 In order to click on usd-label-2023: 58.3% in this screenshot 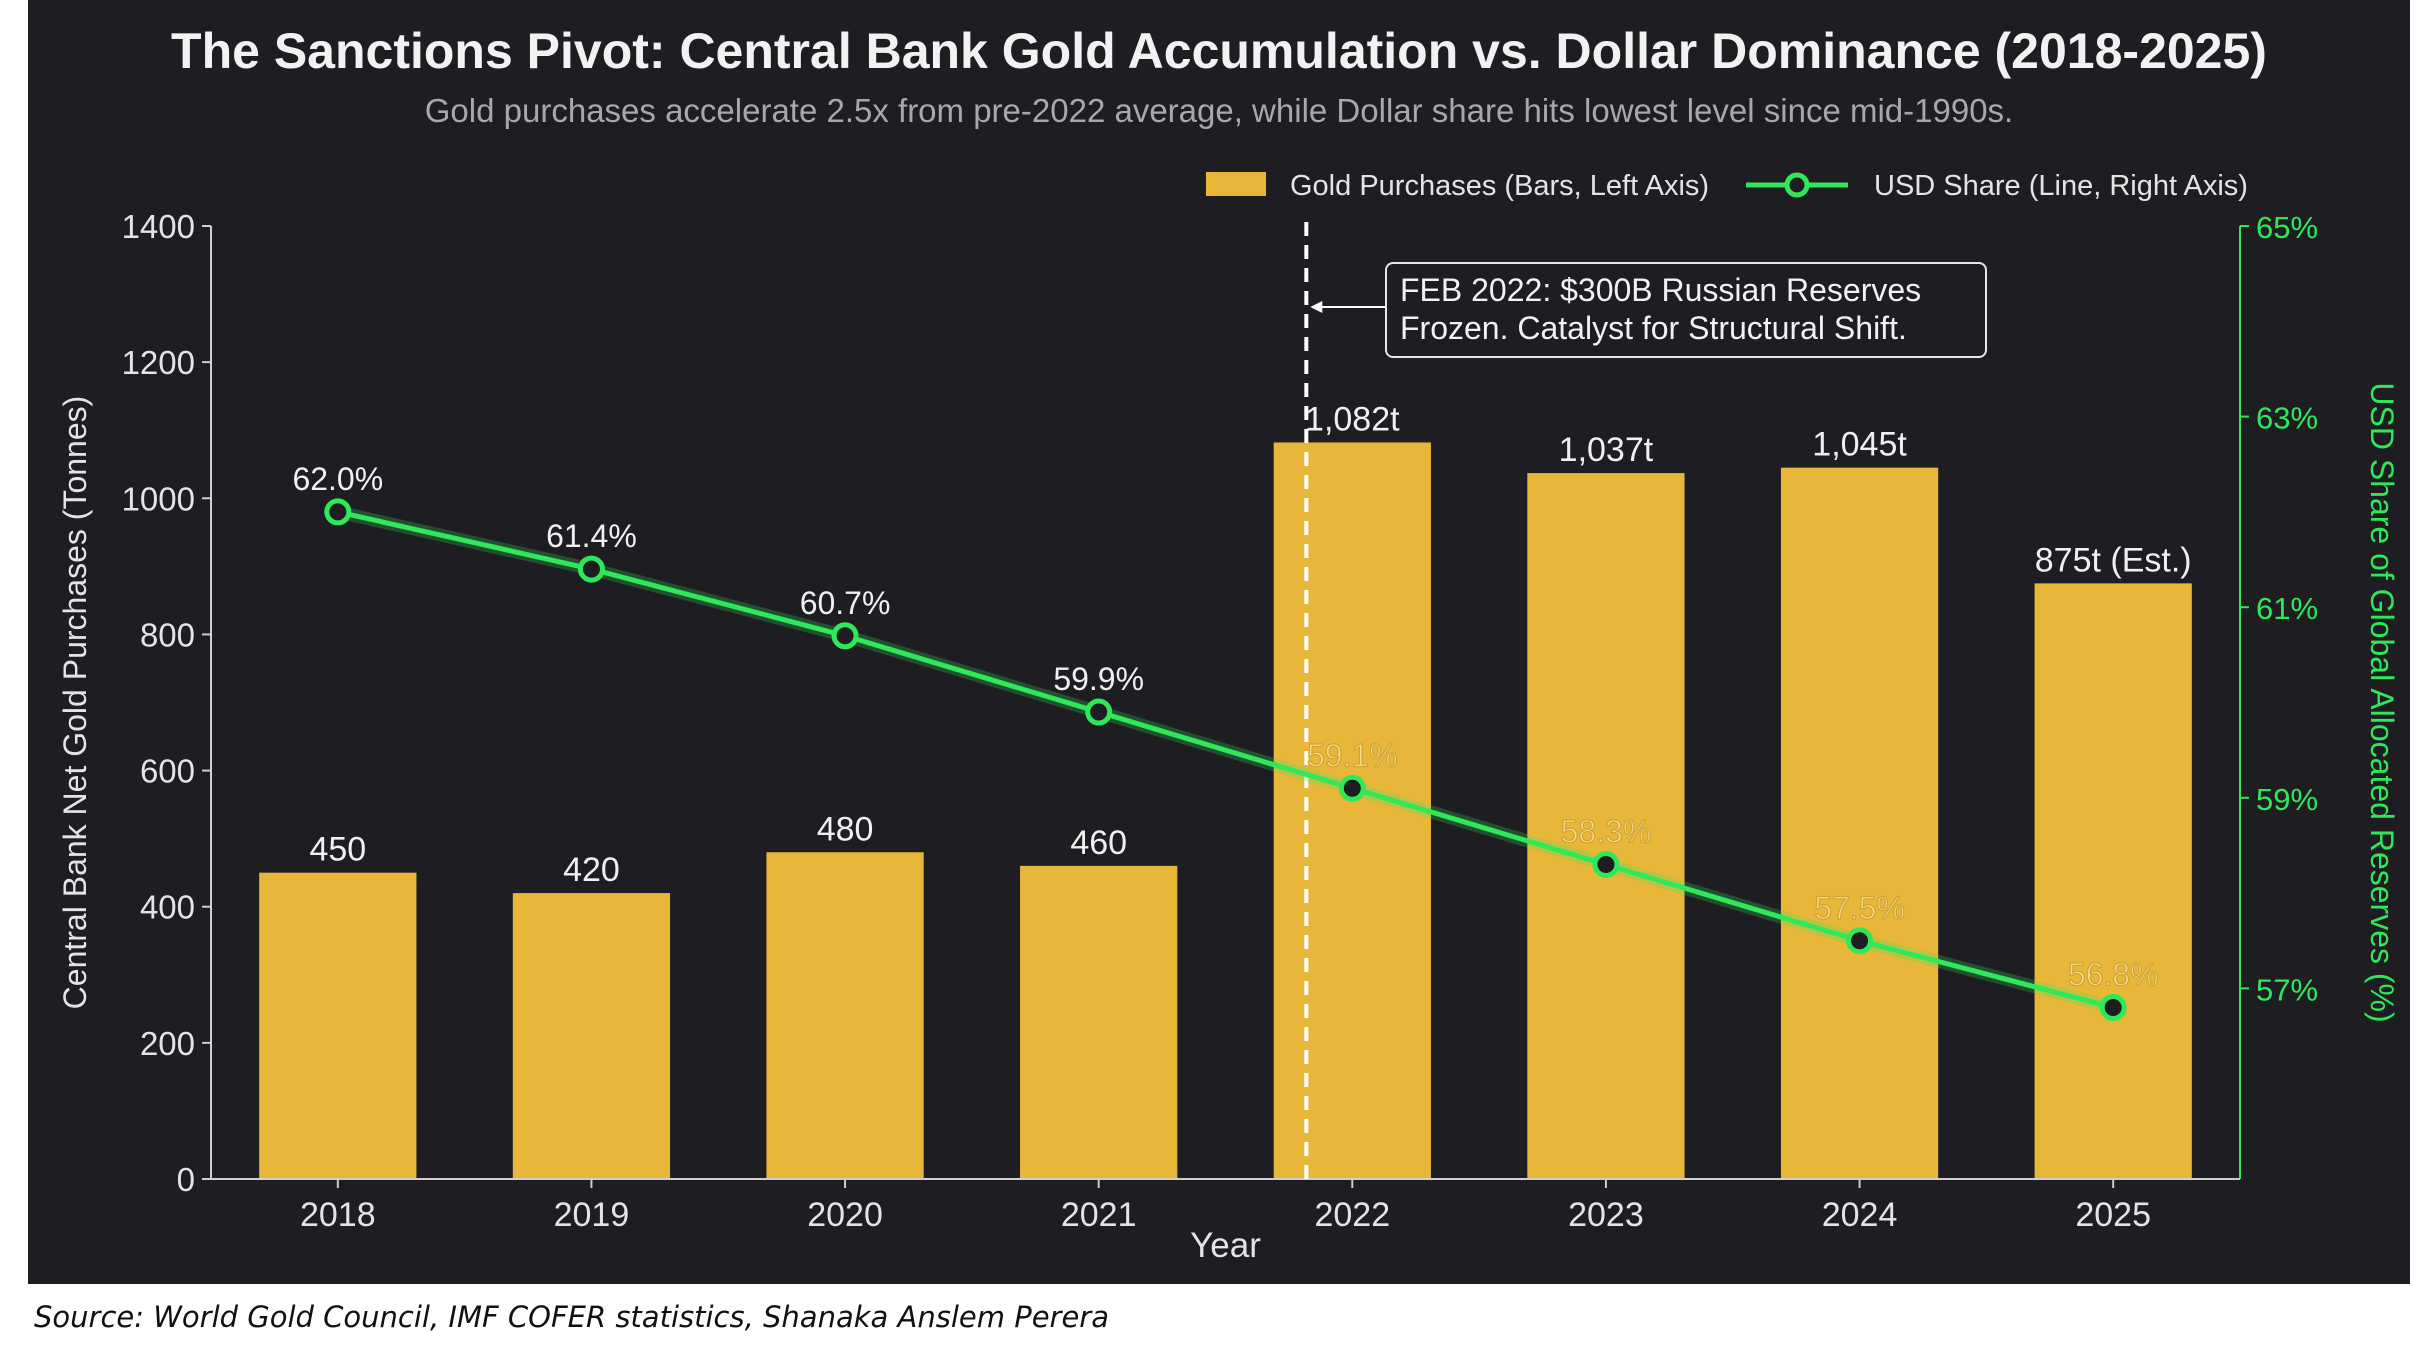, I will do `click(1606, 832)`.